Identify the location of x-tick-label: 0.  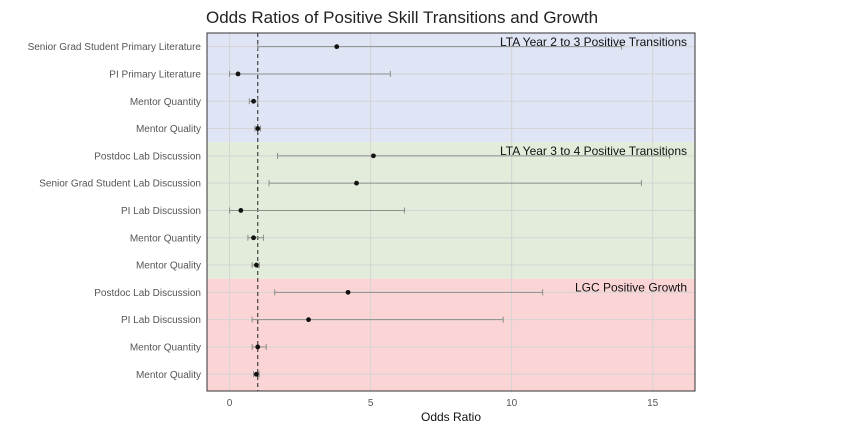
(230, 403).